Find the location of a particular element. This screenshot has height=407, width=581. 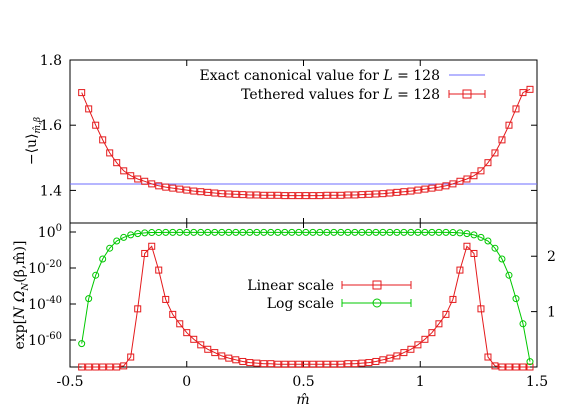

top-y-tick-label: 1.4 is located at coordinates (51, 191).